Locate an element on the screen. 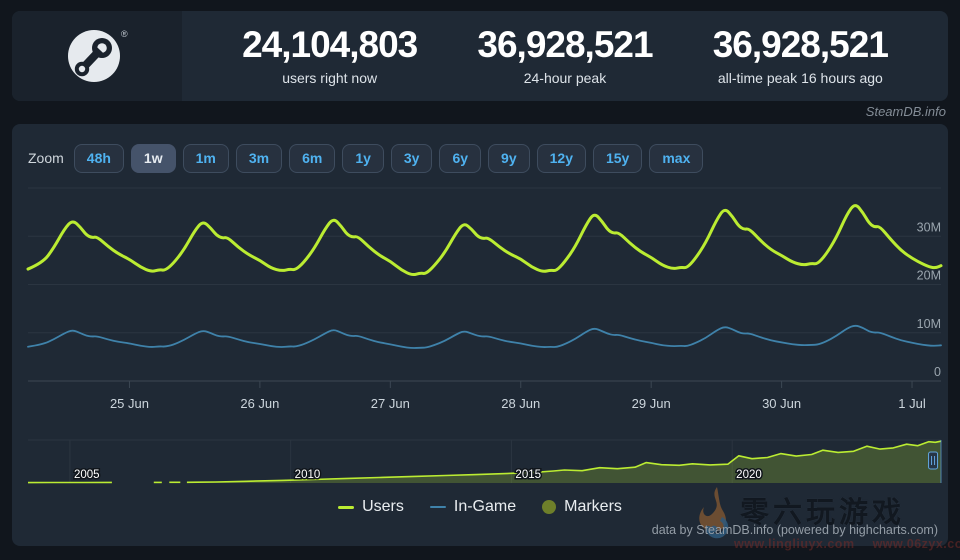 The image size is (960, 560). x-axis-label: 28 Jun is located at coordinates (520, 403).